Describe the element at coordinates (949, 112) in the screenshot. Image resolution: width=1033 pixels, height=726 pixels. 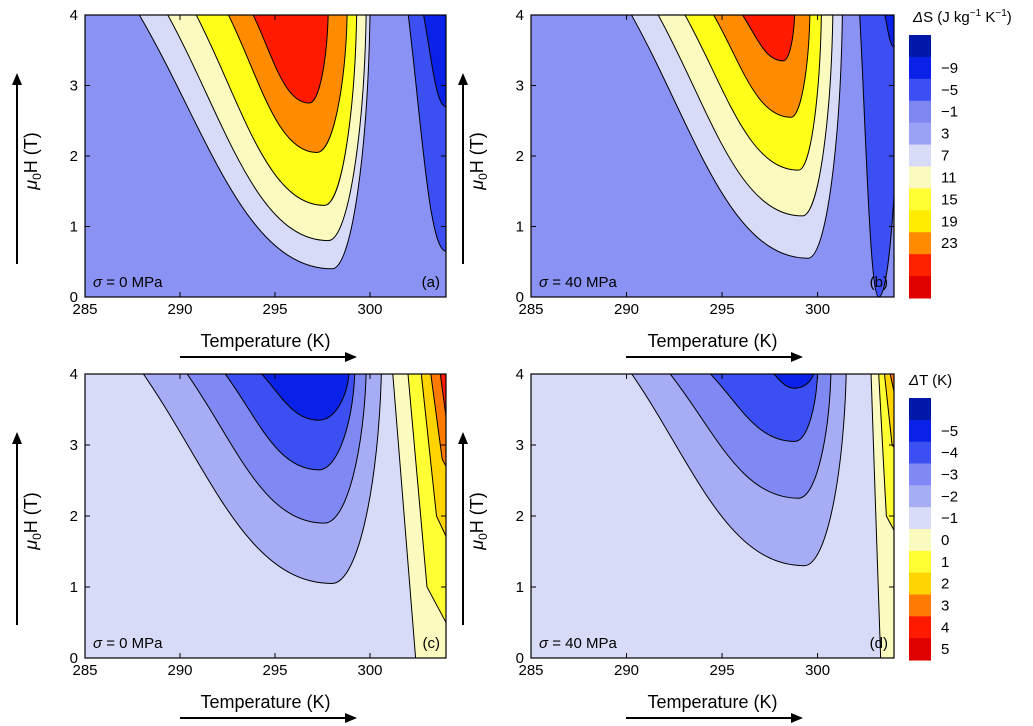
I see `colorbar-tick-label: −1` at that location.